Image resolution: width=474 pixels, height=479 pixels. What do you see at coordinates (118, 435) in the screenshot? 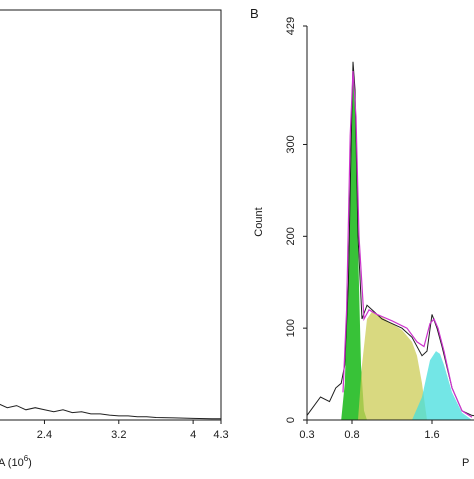
I see `panel-a-x-tick-label: 3.2` at bounding box center [118, 435].